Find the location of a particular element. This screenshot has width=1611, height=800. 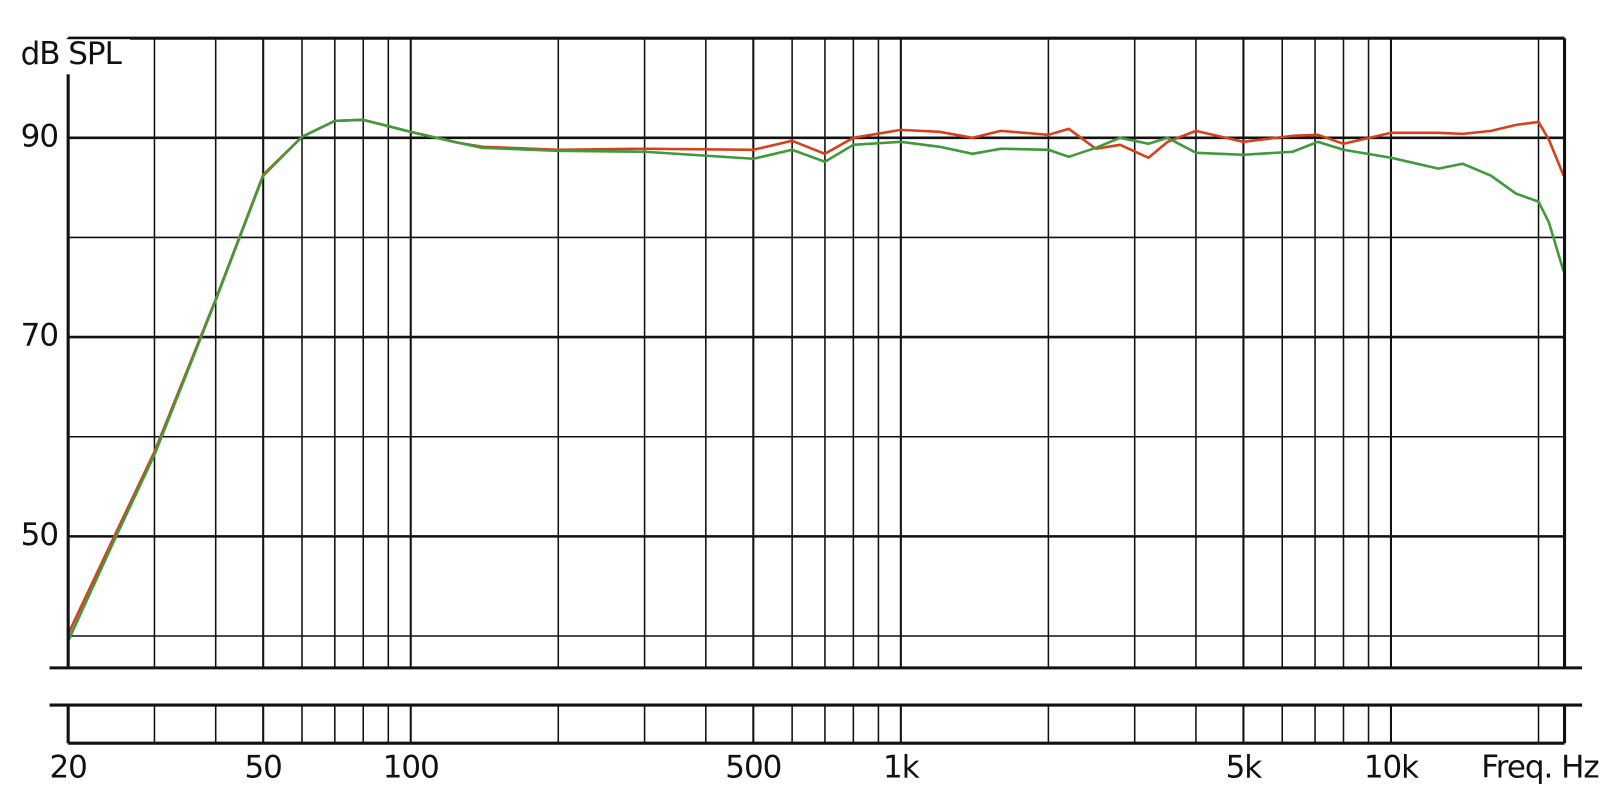

y-tick-label: 50 is located at coordinates (39, 535).